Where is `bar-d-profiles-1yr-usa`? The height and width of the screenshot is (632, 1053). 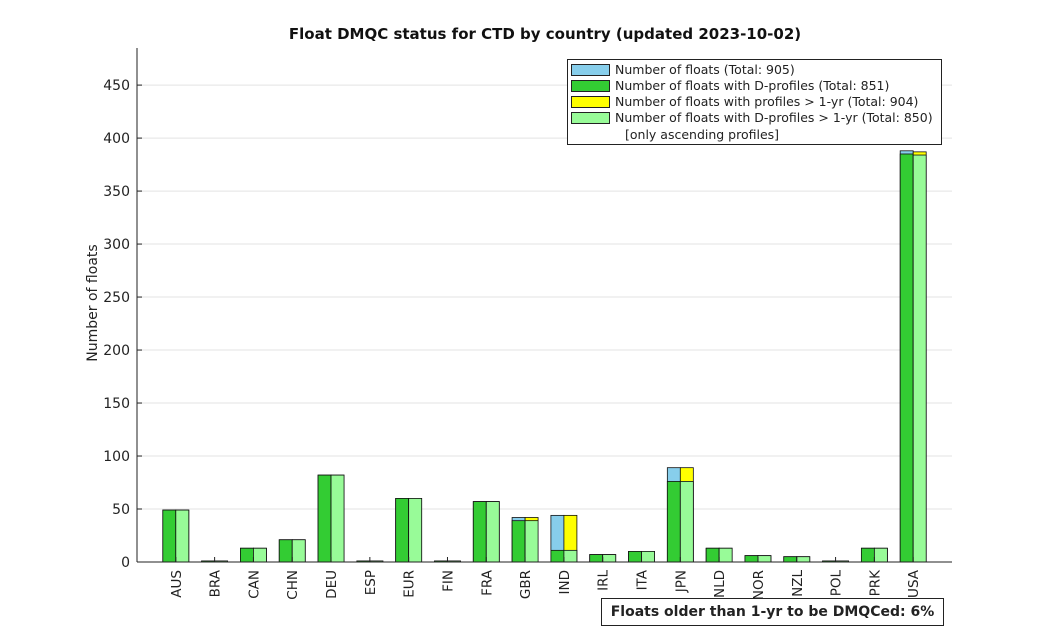 bar-d-profiles-1yr-usa is located at coordinates (919, 358).